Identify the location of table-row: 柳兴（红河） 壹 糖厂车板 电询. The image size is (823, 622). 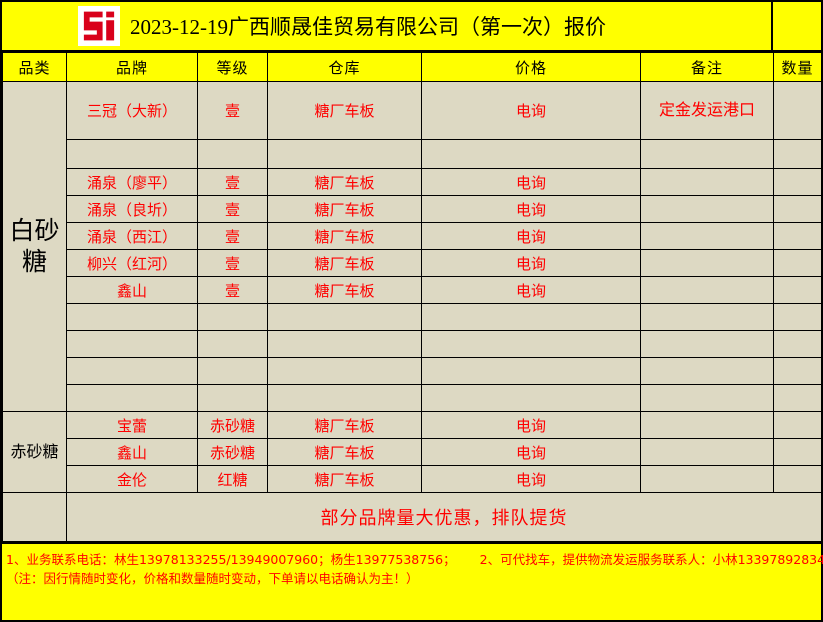
(412, 263).